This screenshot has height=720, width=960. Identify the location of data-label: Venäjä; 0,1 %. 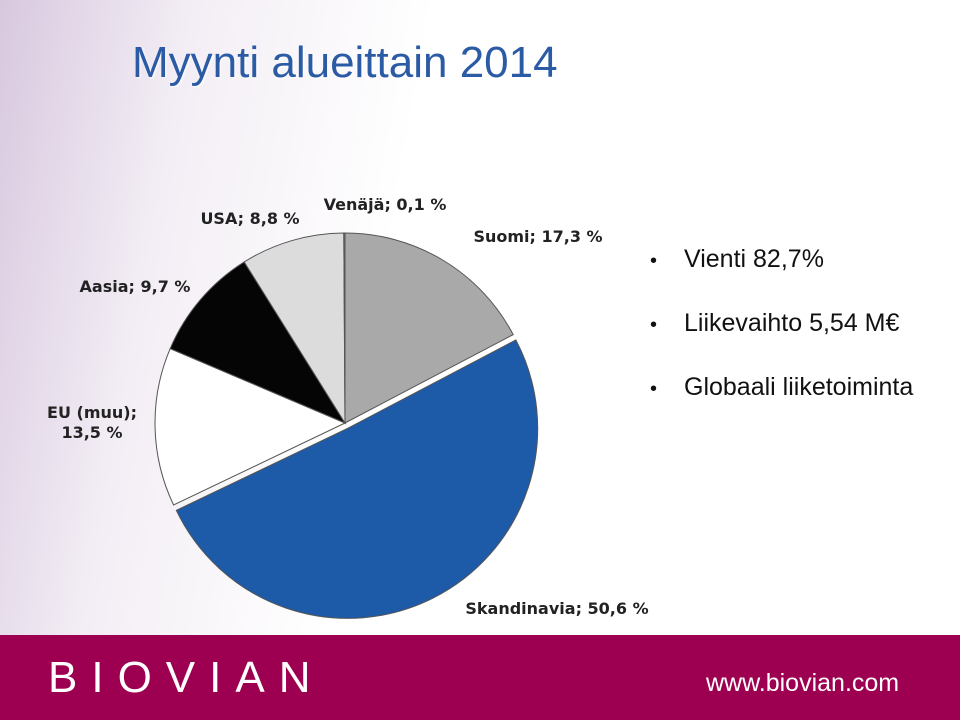
(385, 204).